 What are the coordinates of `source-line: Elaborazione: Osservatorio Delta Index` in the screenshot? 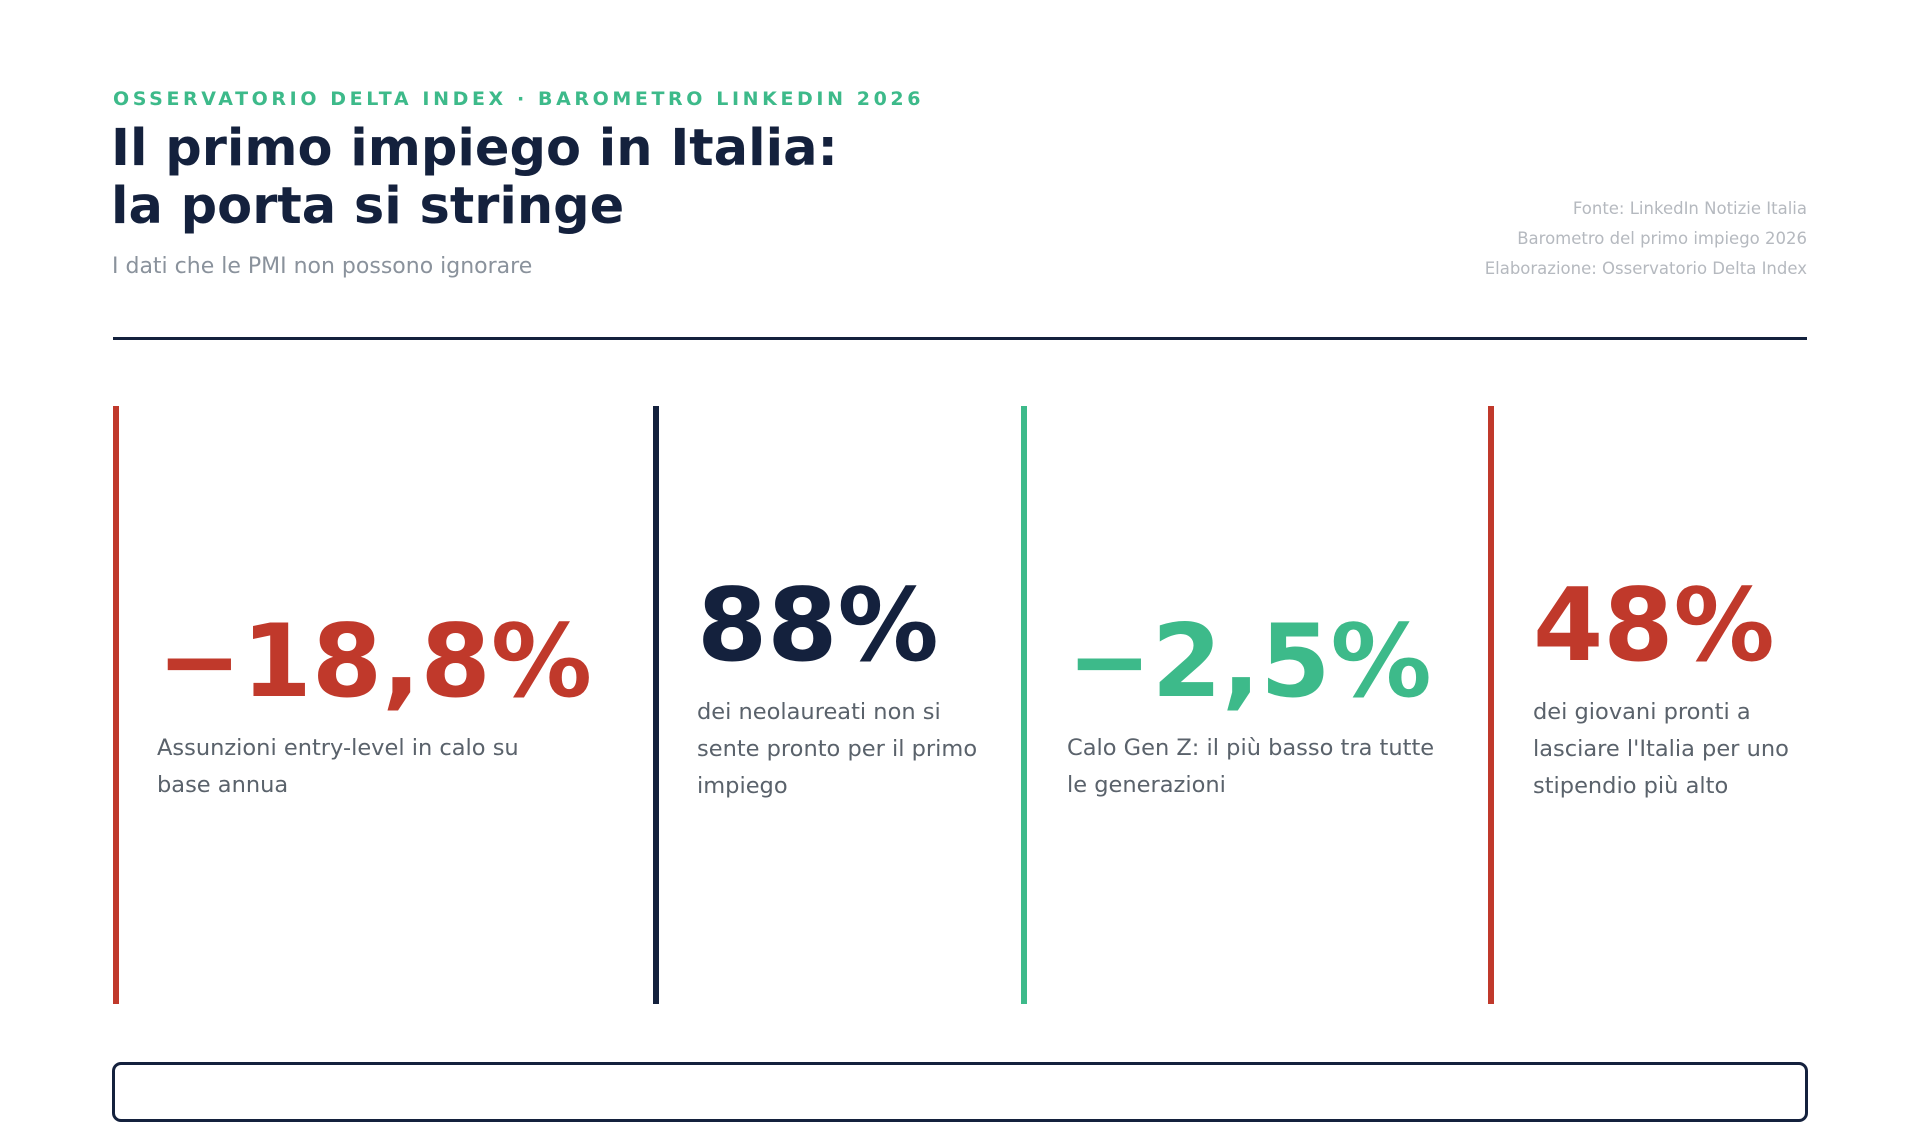 It's located at (1645, 268).